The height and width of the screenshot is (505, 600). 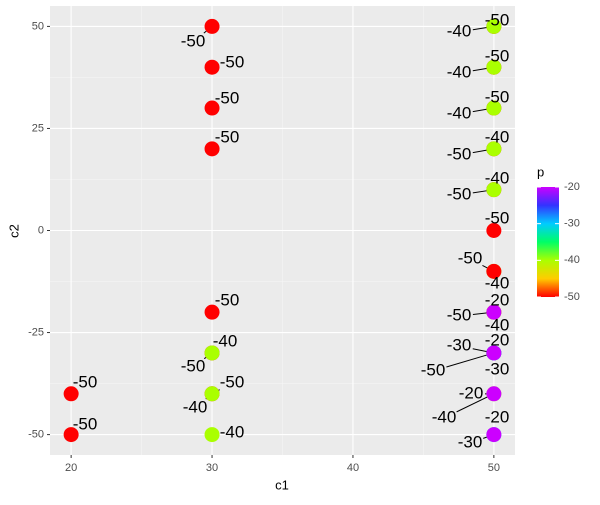 What do you see at coordinates (71, 468) in the screenshot?
I see `x-tick-label: 20` at bounding box center [71, 468].